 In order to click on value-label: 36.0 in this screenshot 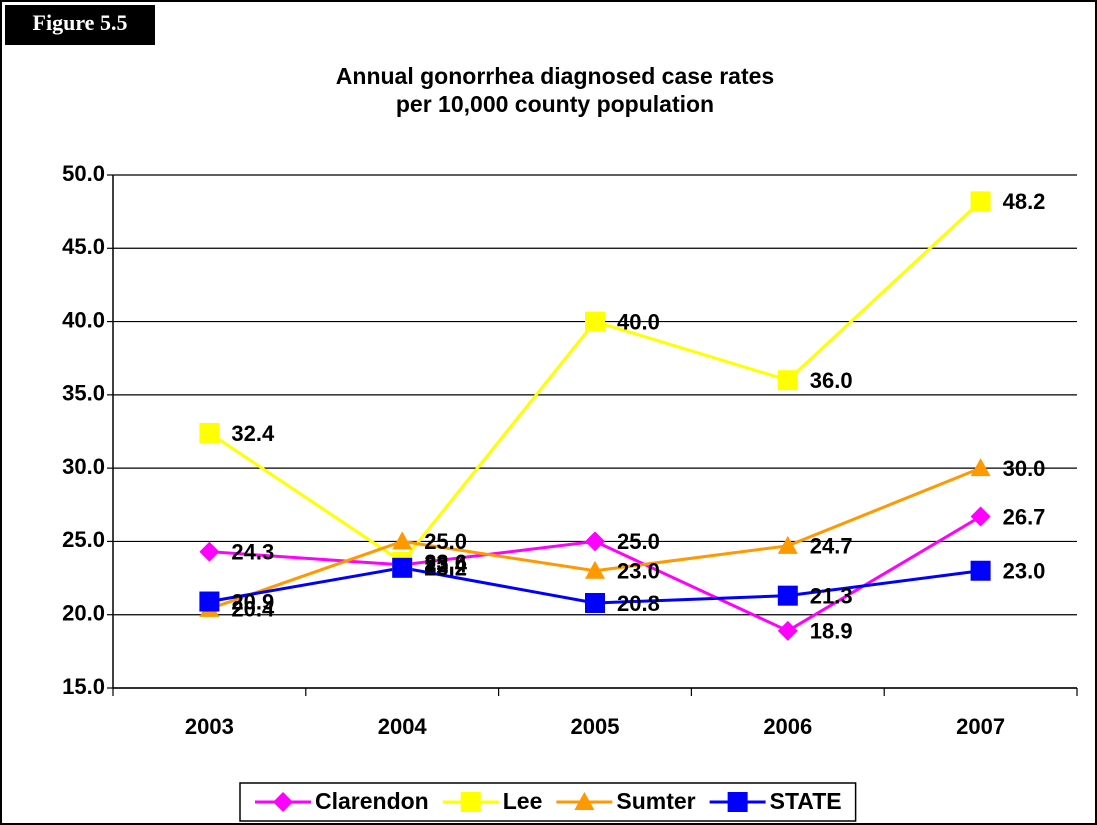, I will do `click(831, 380)`.